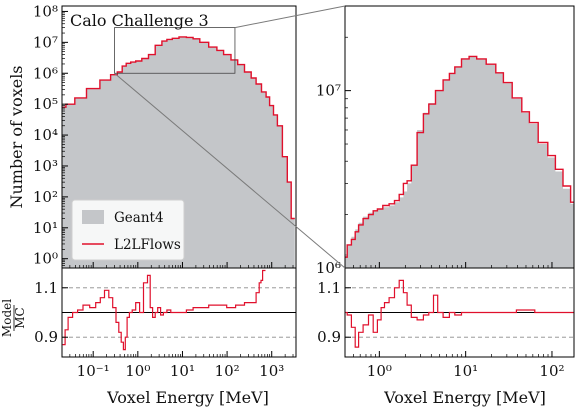 The height and width of the screenshot is (415, 582). I want to click on left-ratio-frame, so click(179, 312).